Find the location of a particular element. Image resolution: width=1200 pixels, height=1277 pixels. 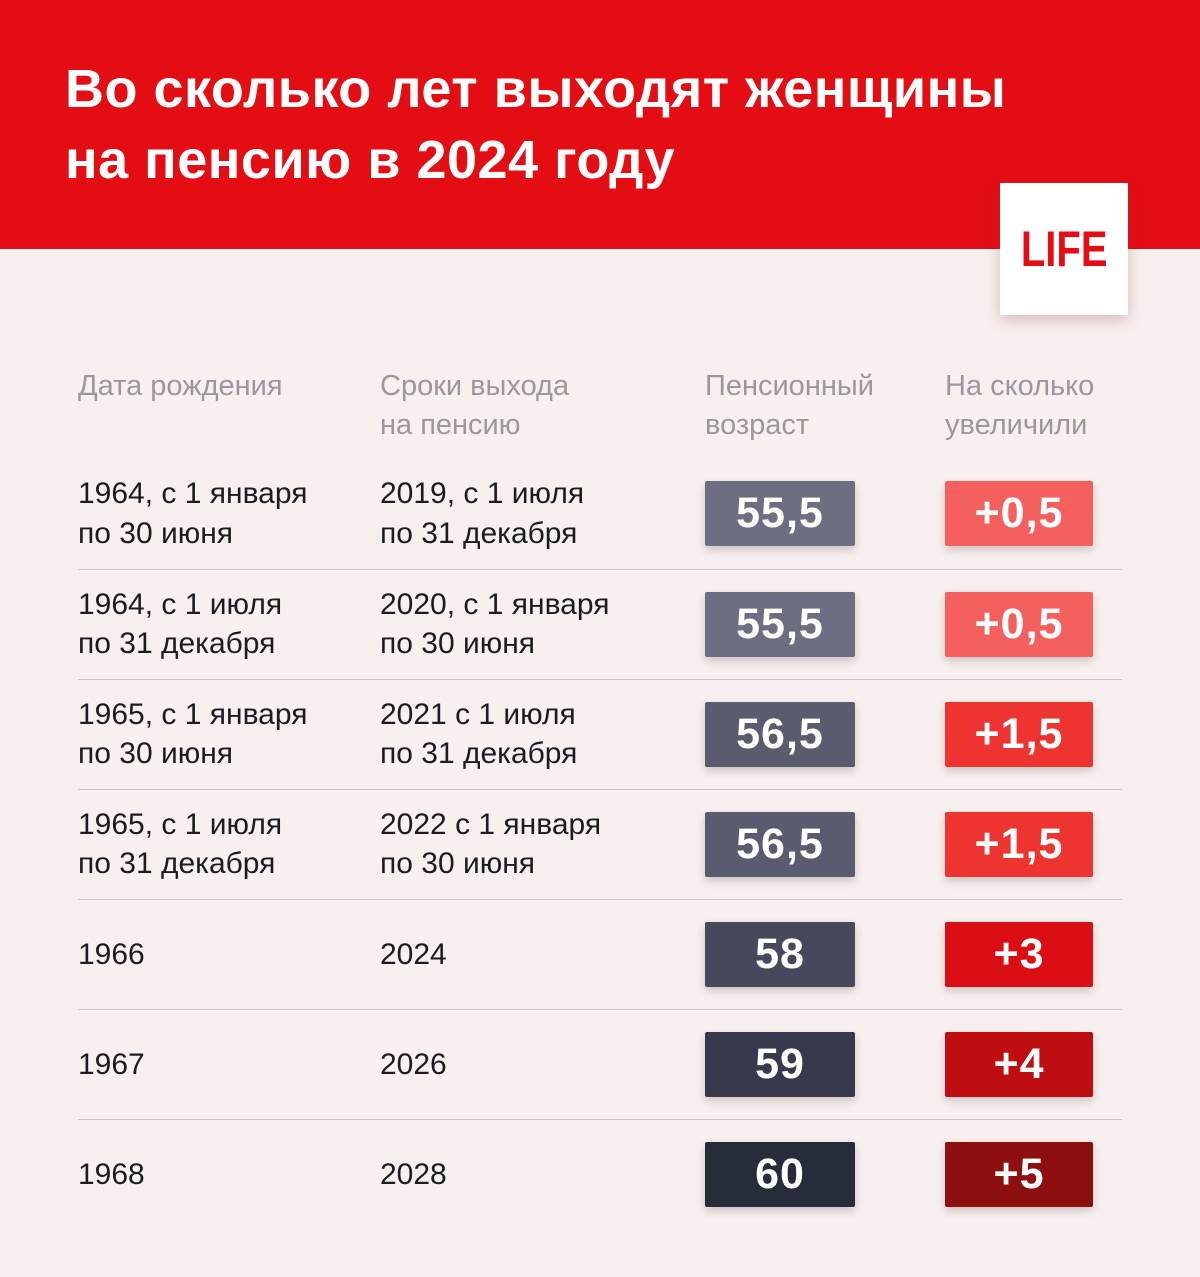

life-logo: LIFE is located at coordinates (1064, 249).